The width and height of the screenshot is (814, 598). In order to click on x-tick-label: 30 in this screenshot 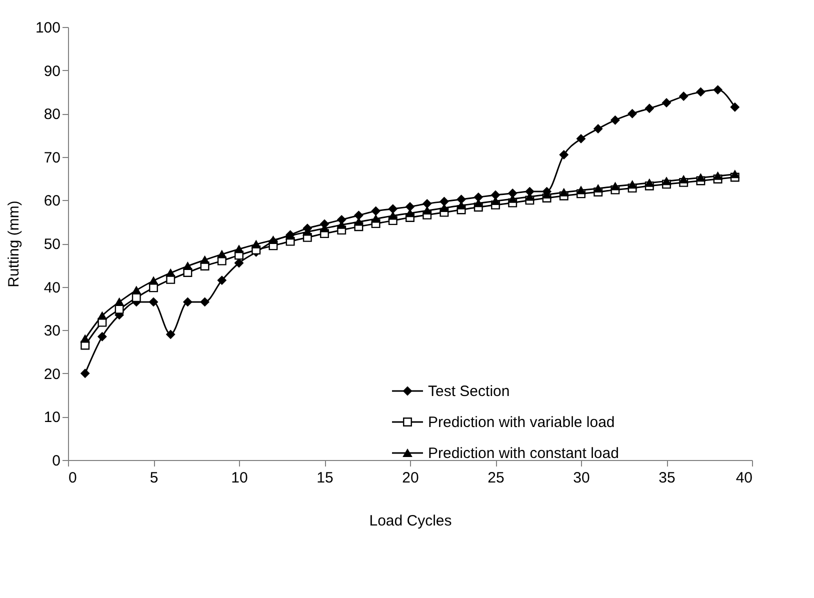, I will do `click(581, 478)`.